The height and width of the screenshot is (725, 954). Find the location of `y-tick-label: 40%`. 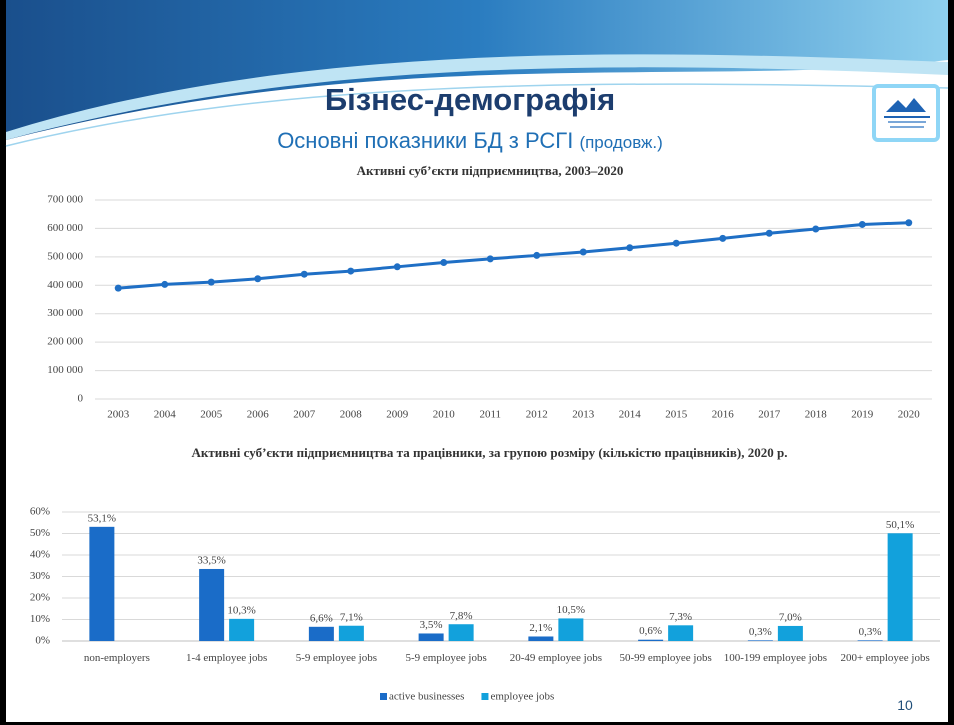

y-tick-label: 40% is located at coordinates (40, 555).